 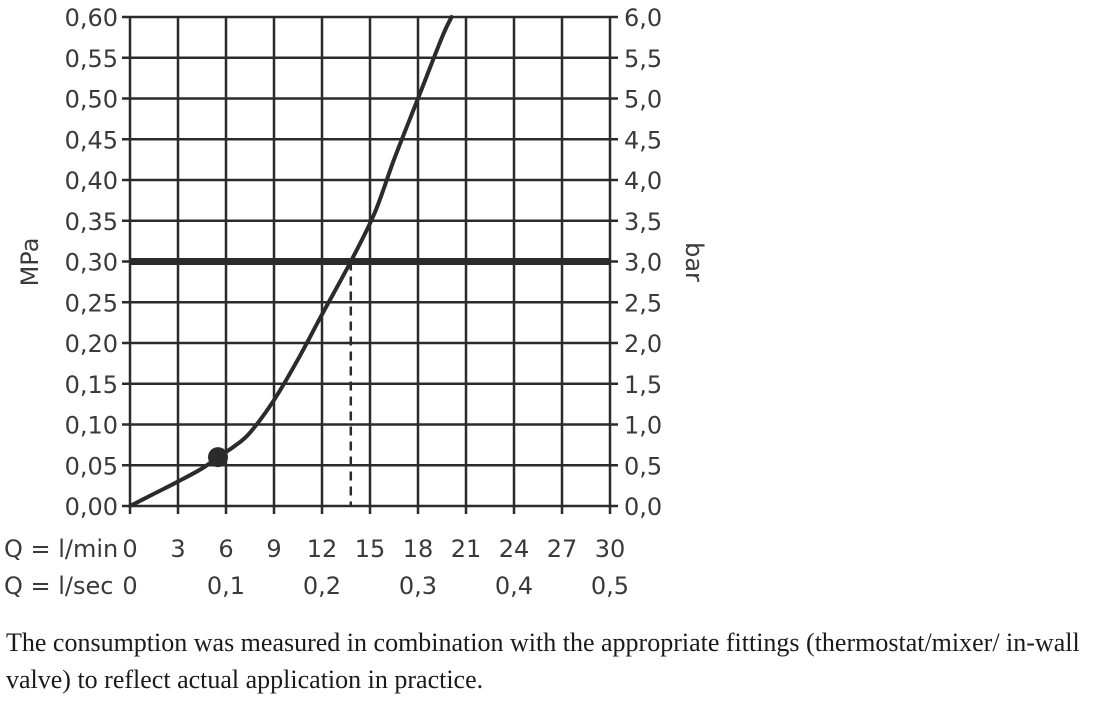 What do you see at coordinates (91, 18) in the screenshot?
I see `y-left-tick-label: 0,60` at bounding box center [91, 18].